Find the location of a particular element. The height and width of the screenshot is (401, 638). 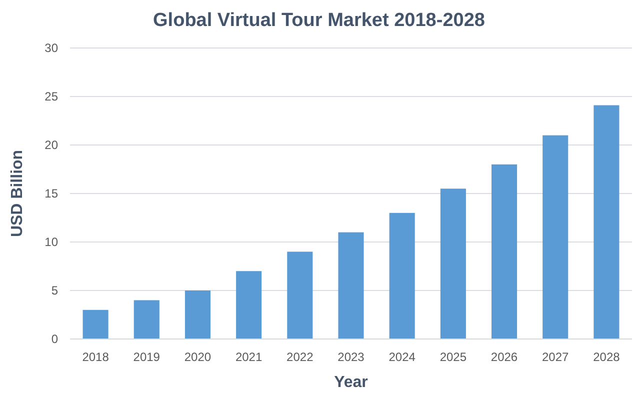

x-tick-label: 2026 is located at coordinates (504, 357).